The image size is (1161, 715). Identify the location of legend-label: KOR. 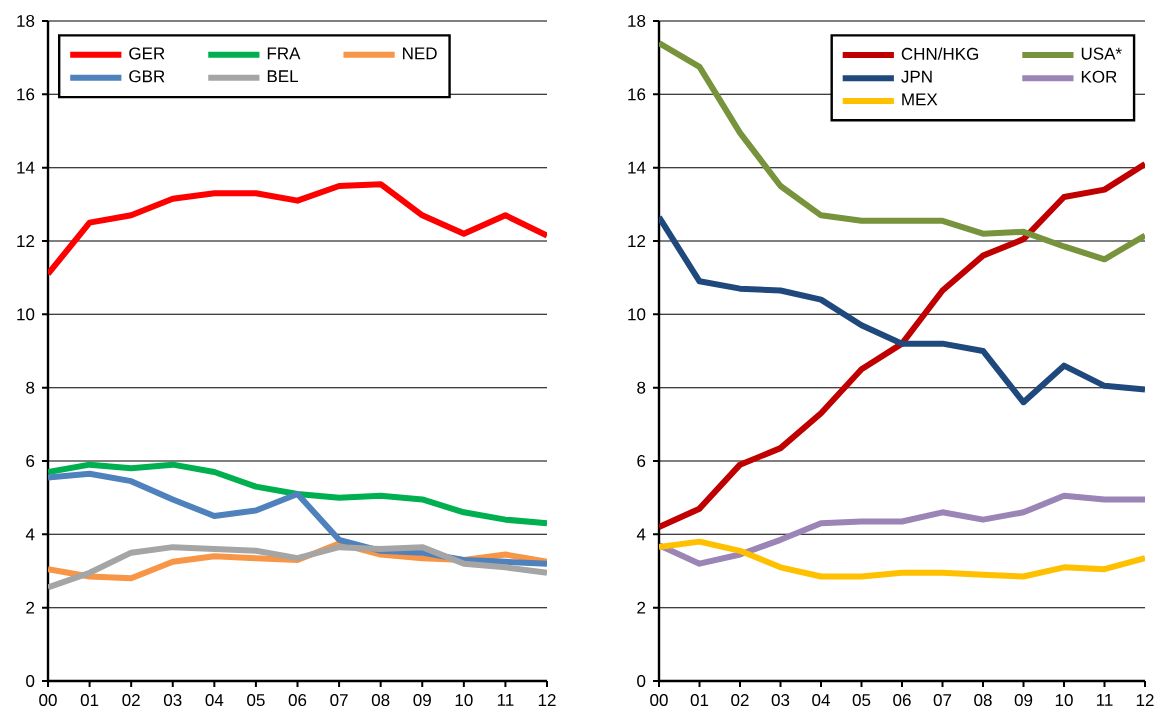
(1099, 76).